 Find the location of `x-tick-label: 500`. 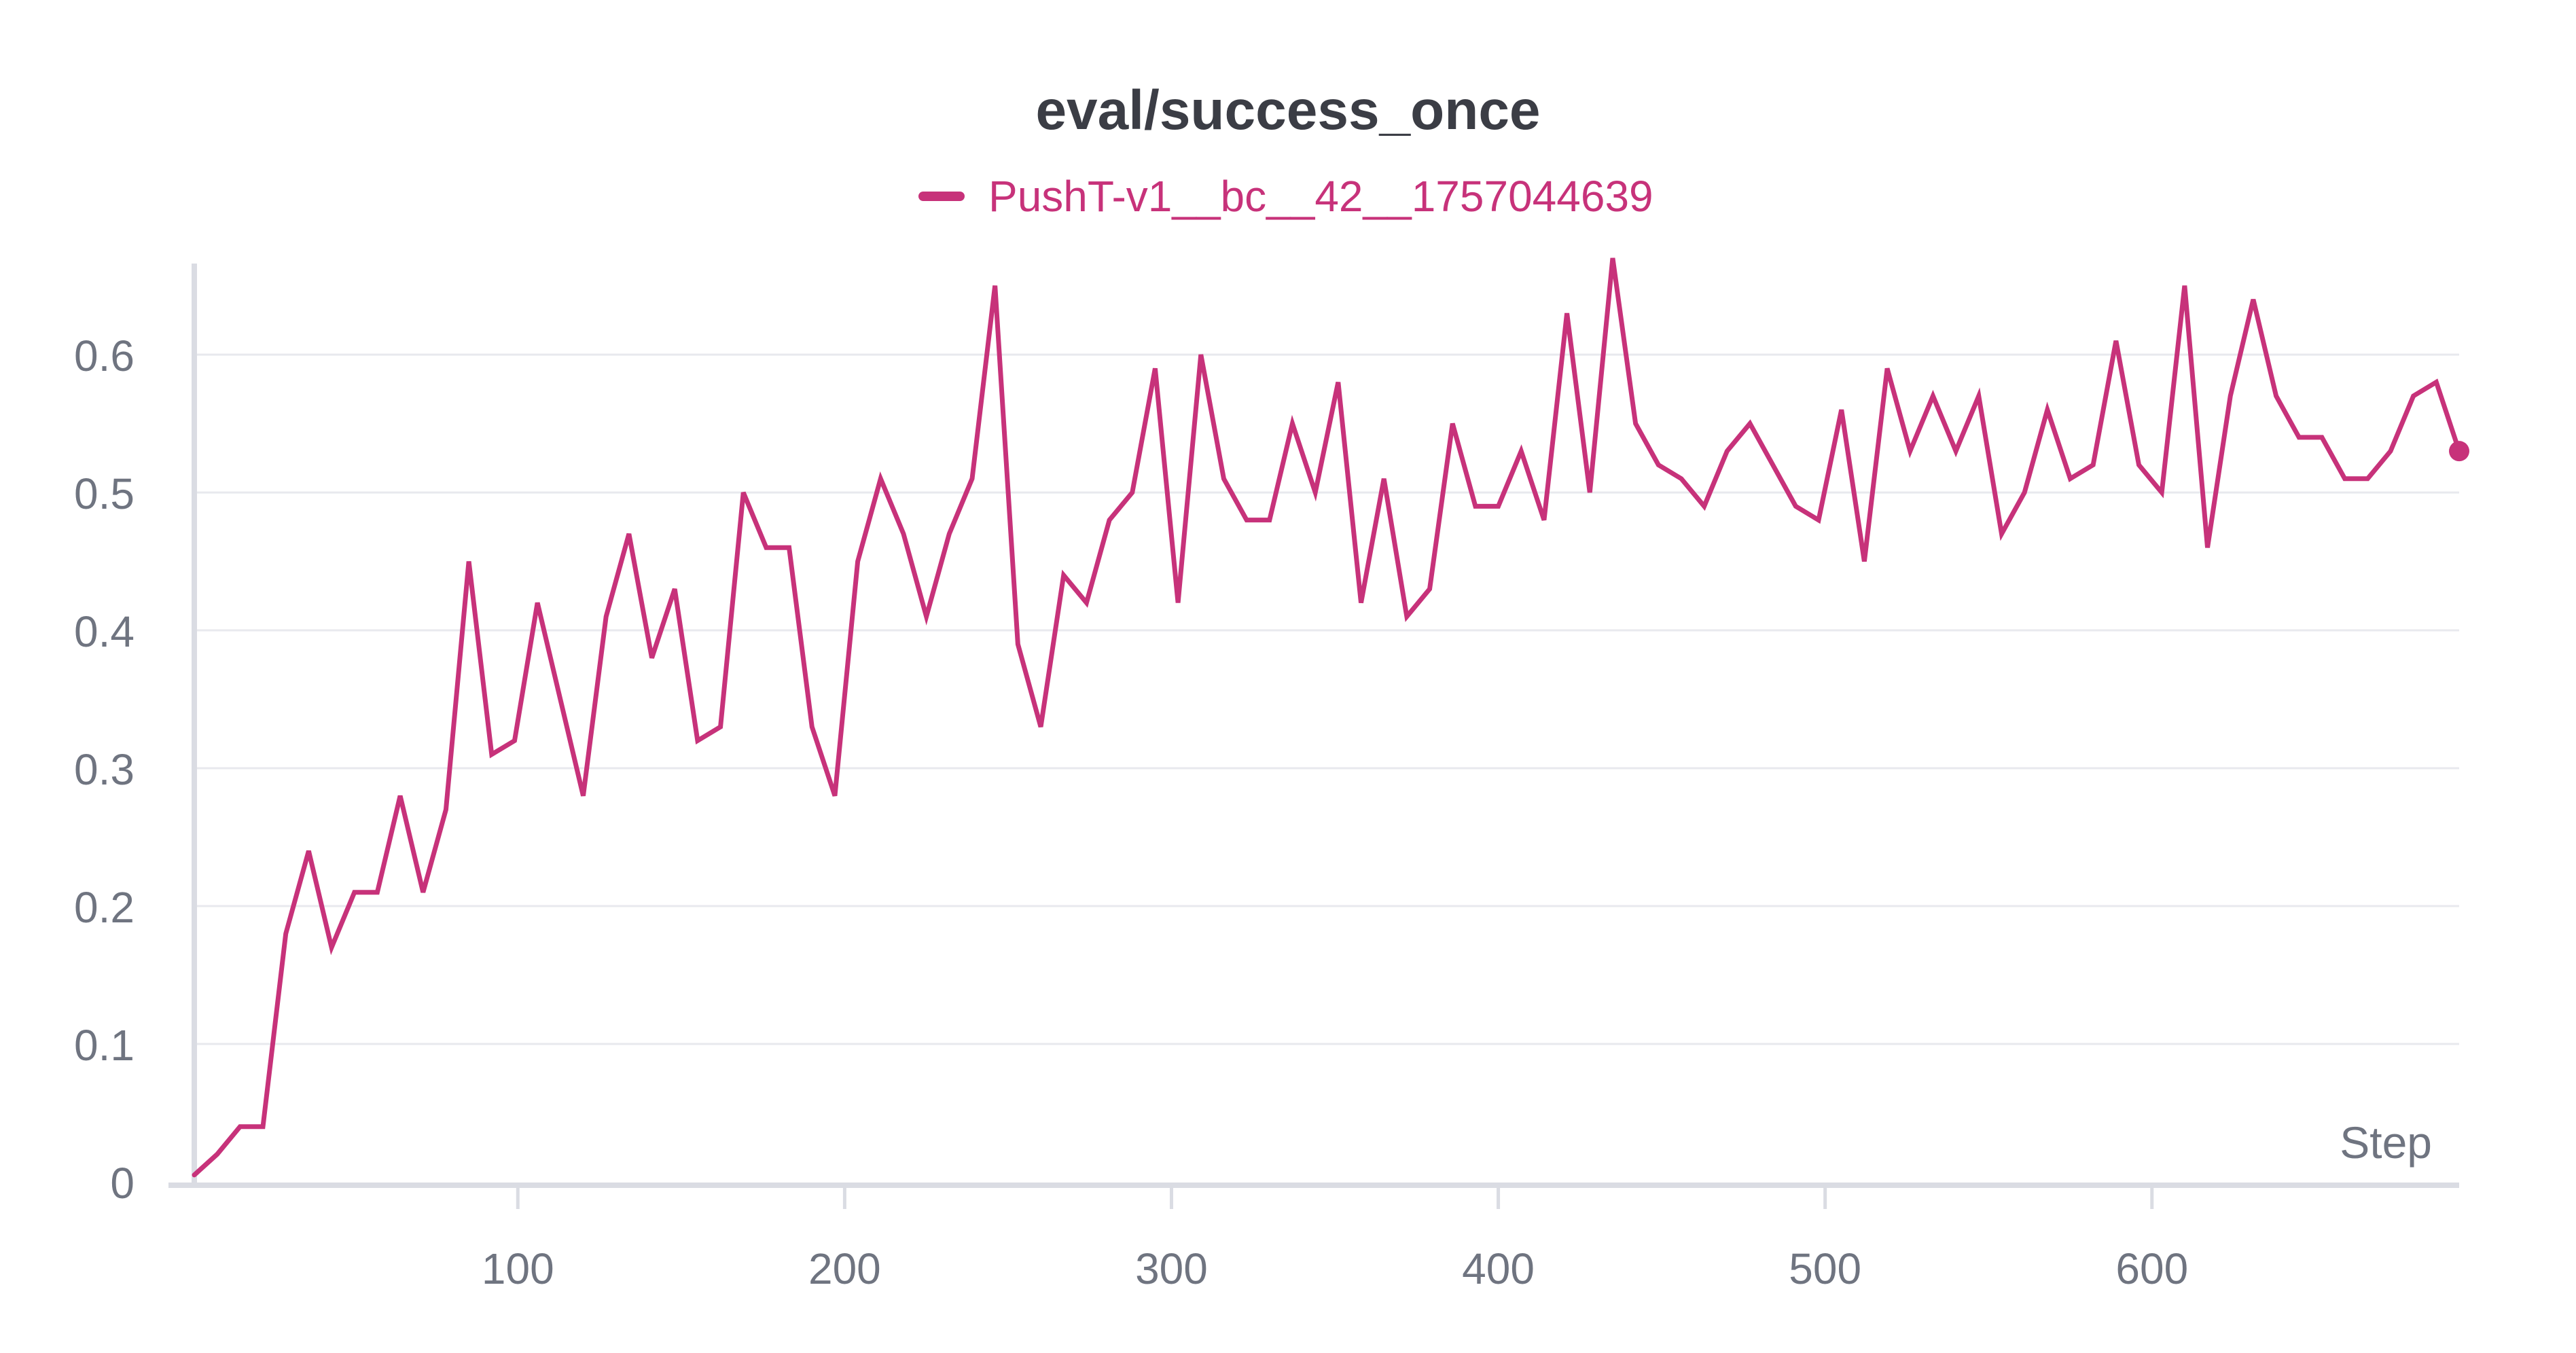

x-tick-label: 500 is located at coordinates (1825, 1268).